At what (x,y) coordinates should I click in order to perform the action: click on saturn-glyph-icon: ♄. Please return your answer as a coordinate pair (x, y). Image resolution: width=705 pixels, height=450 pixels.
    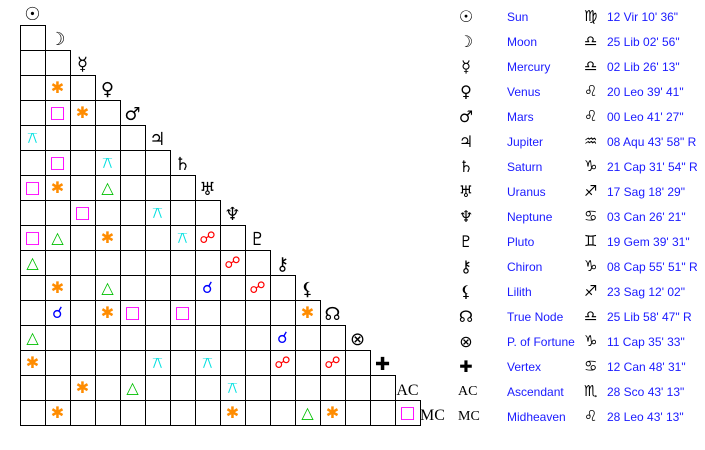
    Looking at the image, I should click on (182, 164).